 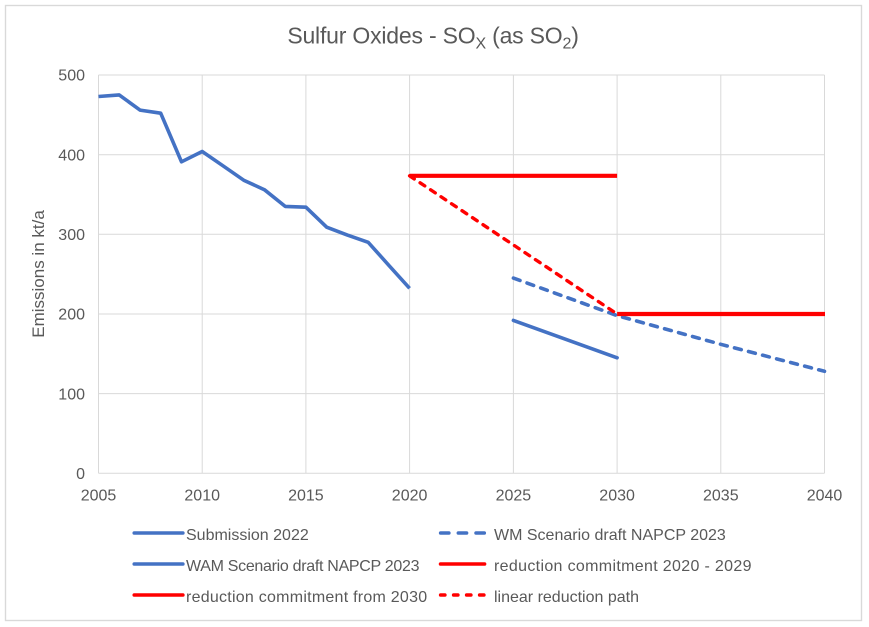 I want to click on svg-text: Sulfur Oxides - SOX (as SO2), so click(x=432, y=38).